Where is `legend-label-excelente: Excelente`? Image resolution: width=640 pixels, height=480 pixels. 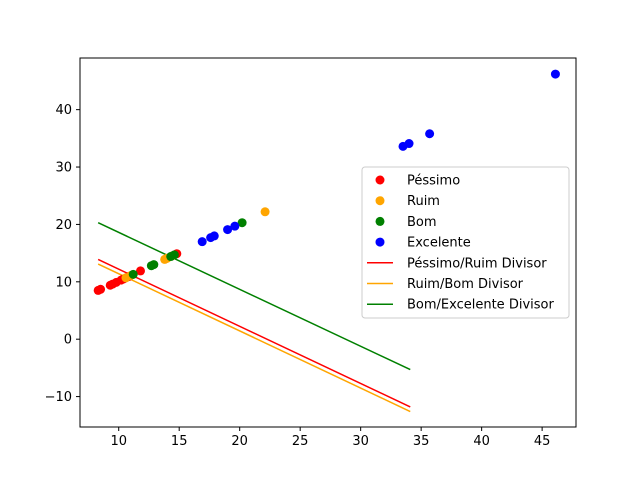 legend-label-excelente: Excelente is located at coordinates (439, 243).